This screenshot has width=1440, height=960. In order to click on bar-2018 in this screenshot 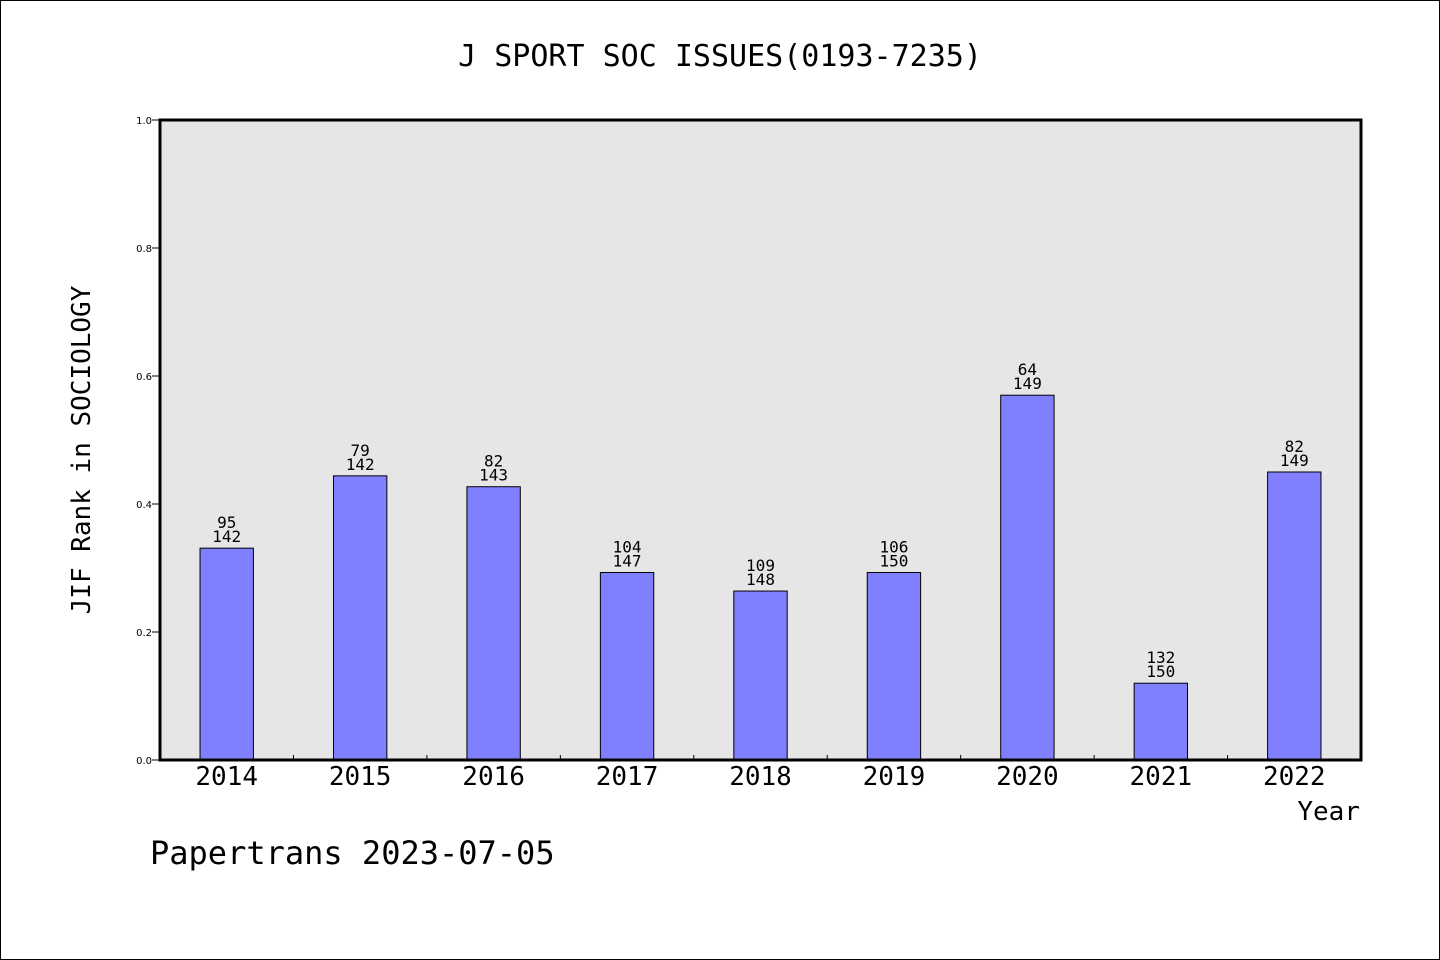, I will do `click(760, 675)`.